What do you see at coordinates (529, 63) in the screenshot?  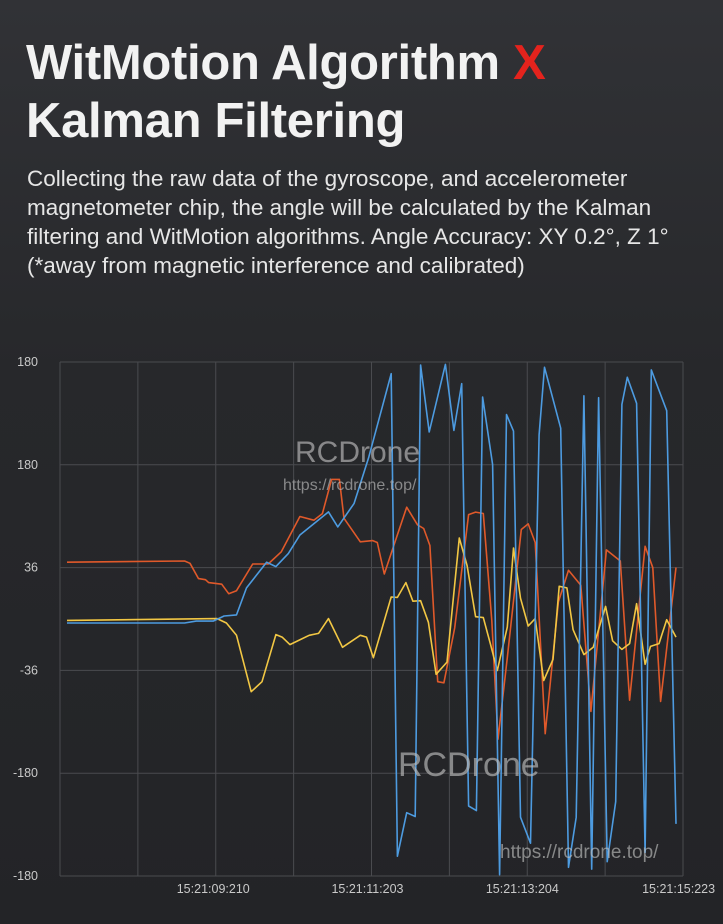 I see `title-x-mark: X` at bounding box center [529, 63].